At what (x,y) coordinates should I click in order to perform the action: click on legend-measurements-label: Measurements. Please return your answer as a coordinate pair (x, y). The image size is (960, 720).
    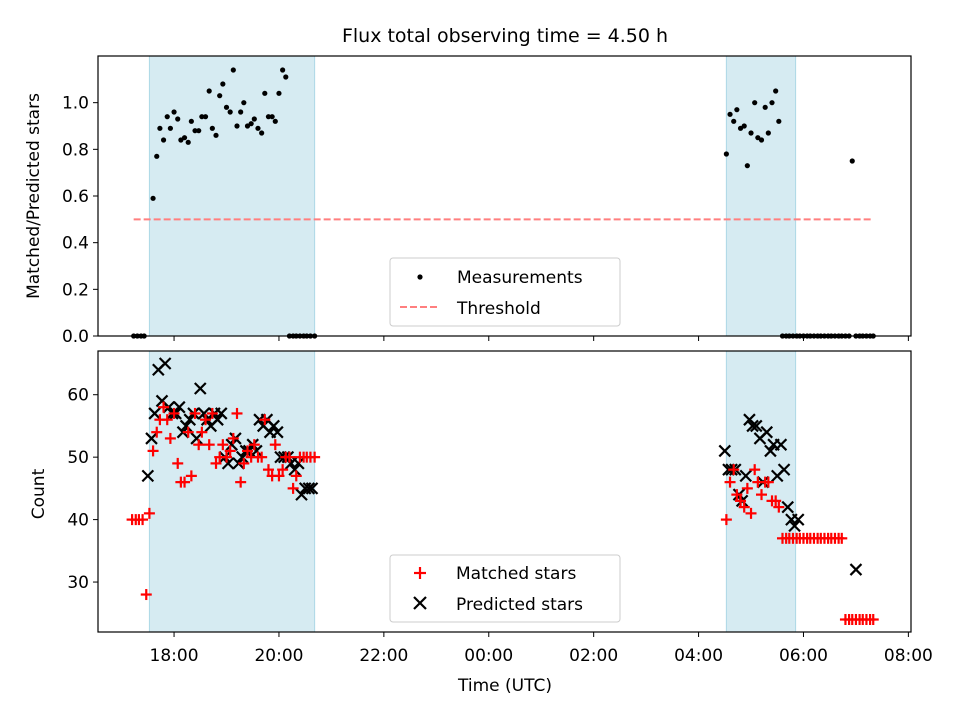
    Looking at the image, I should click on (520, 278).